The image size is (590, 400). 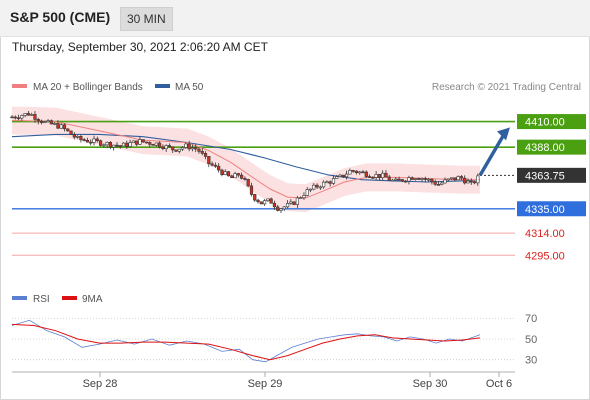 I want to click on x-tick-label: Oct 6, so click(x=499, y=384).